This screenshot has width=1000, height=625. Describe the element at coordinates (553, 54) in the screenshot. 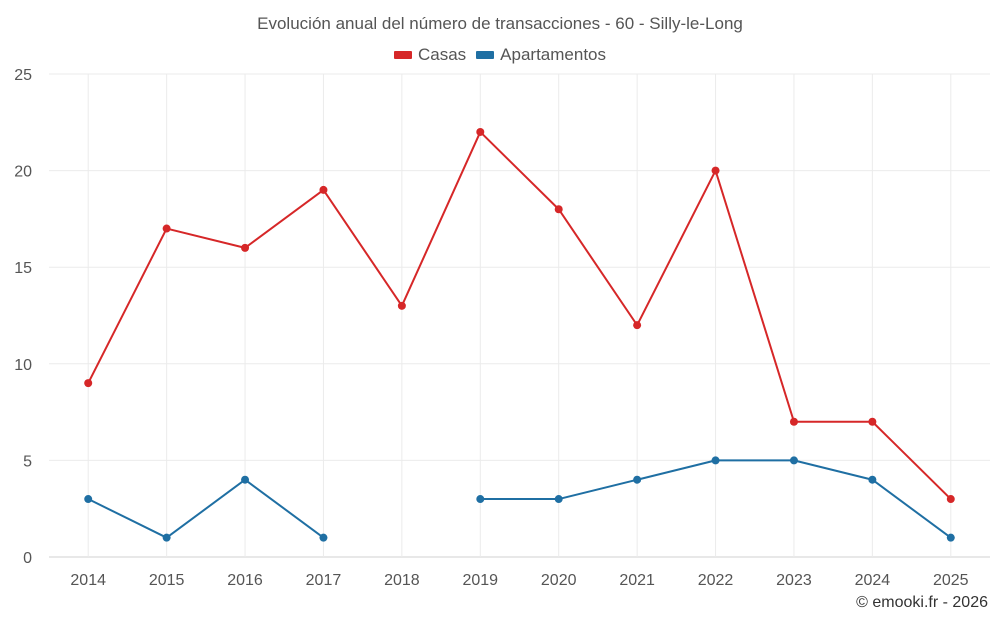

I see `legend-label-apartamentos: Apartamentos` at that location.